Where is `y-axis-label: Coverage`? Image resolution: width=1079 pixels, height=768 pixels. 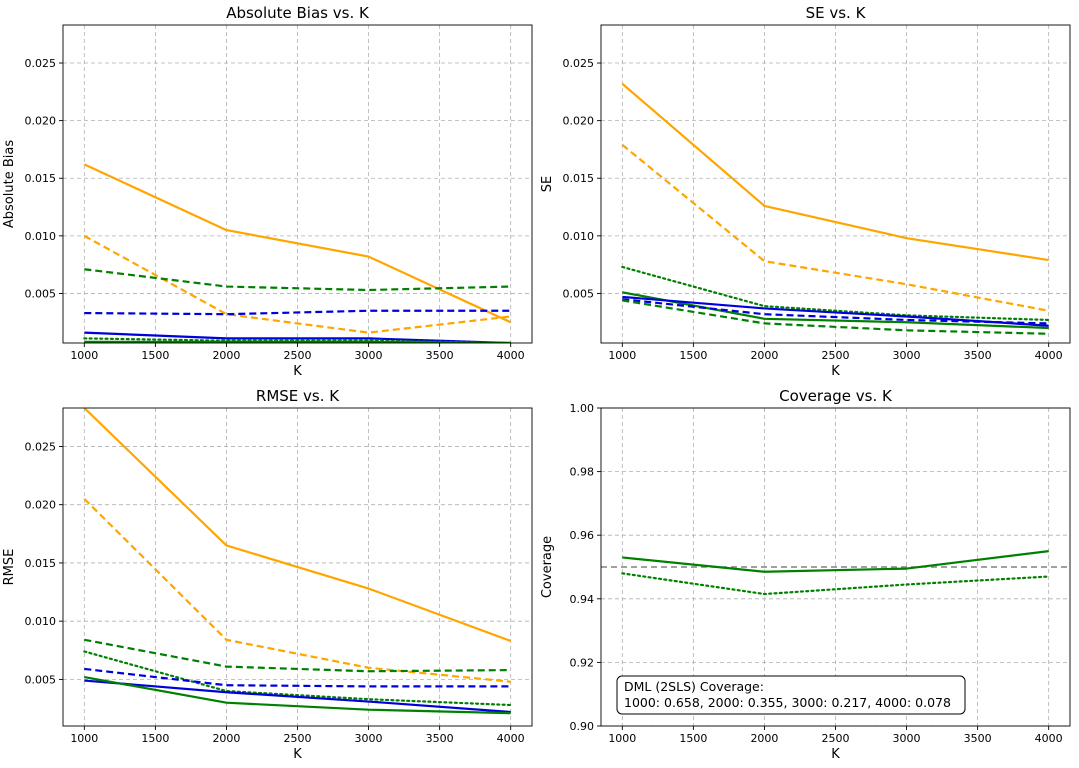
y-axis-label: Coverage is located at coordinates (547, 567).